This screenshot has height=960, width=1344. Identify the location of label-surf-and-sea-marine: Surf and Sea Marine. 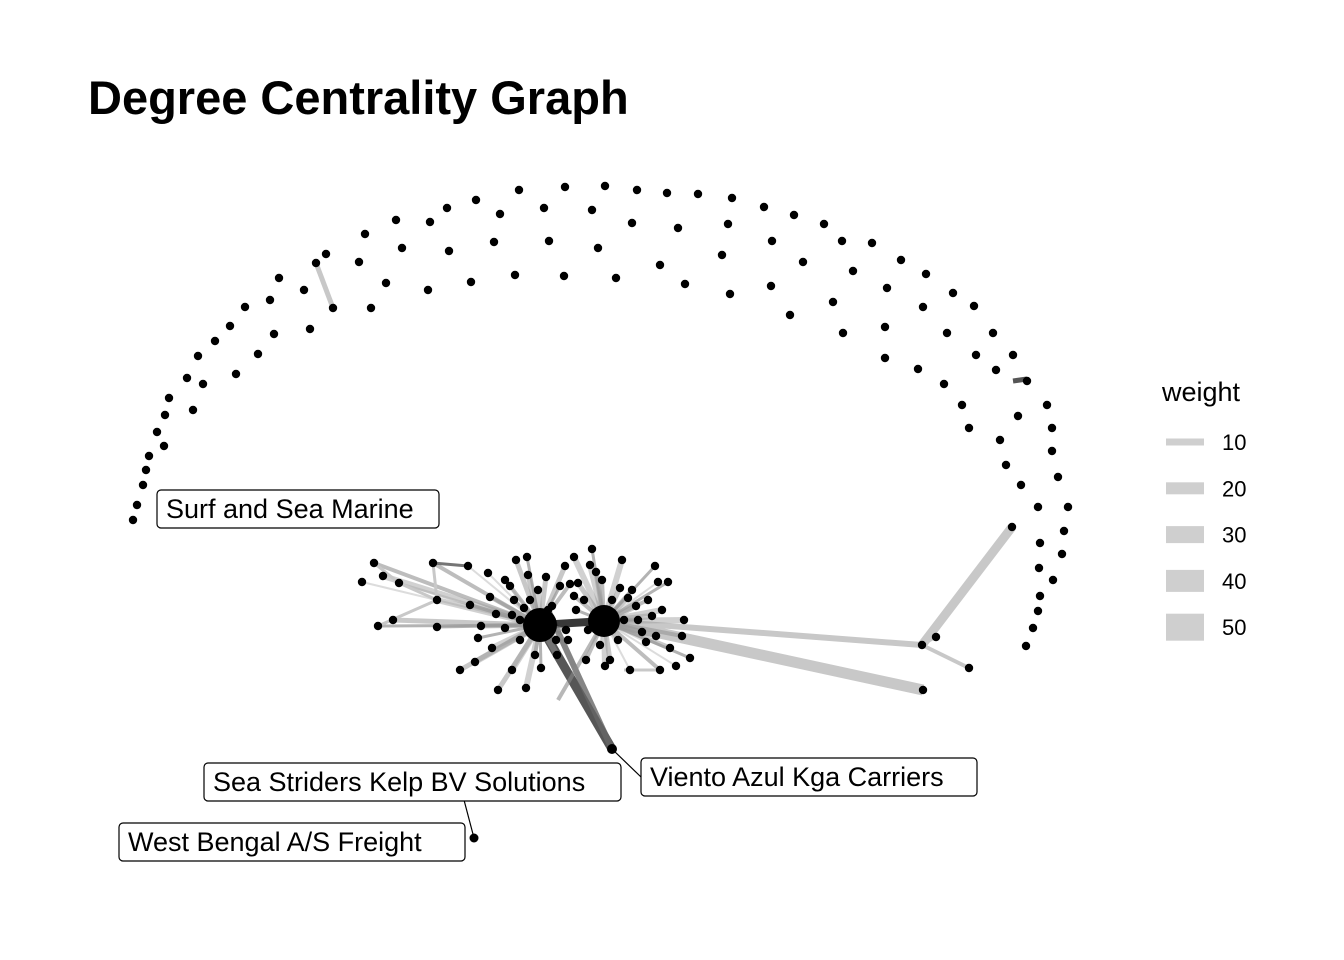
(298, 509).